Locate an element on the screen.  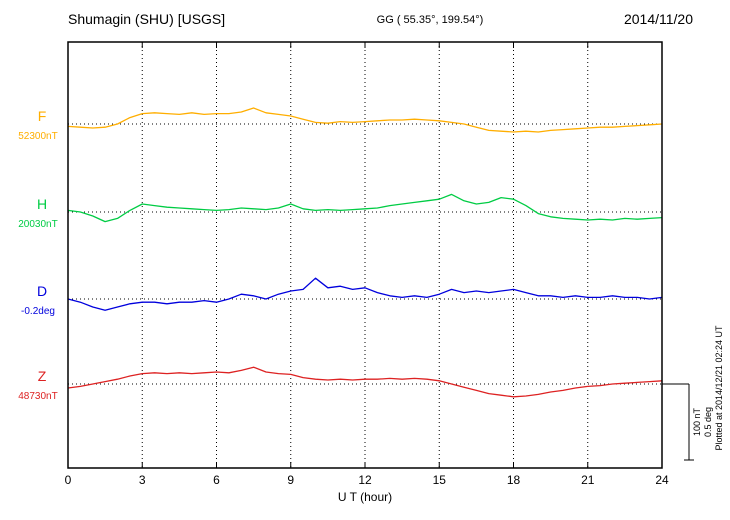
plotted-at-annotation: Plotted at 2014/12/21 02:24 UT is located at coordinates (719, 388).